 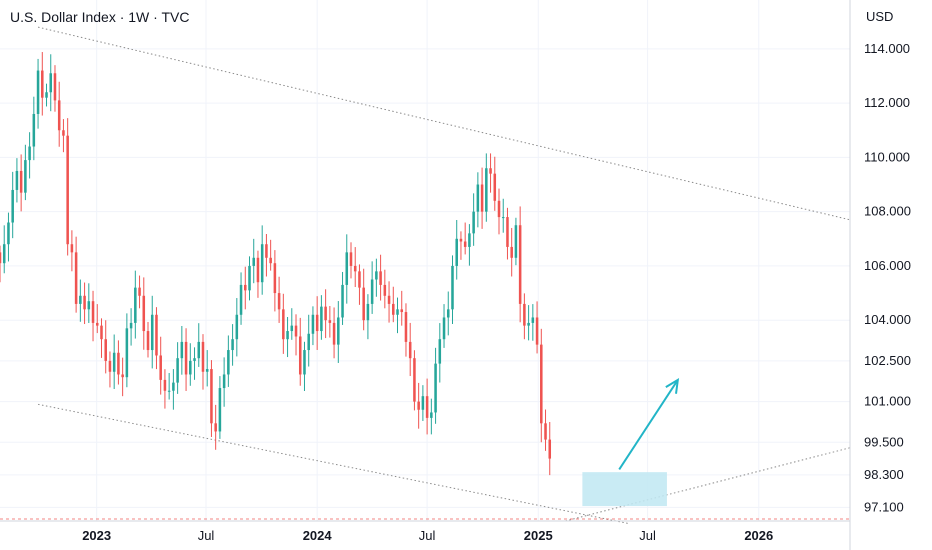 I want to click on y-tick-label: 104.000, so click(x=887, y=319).